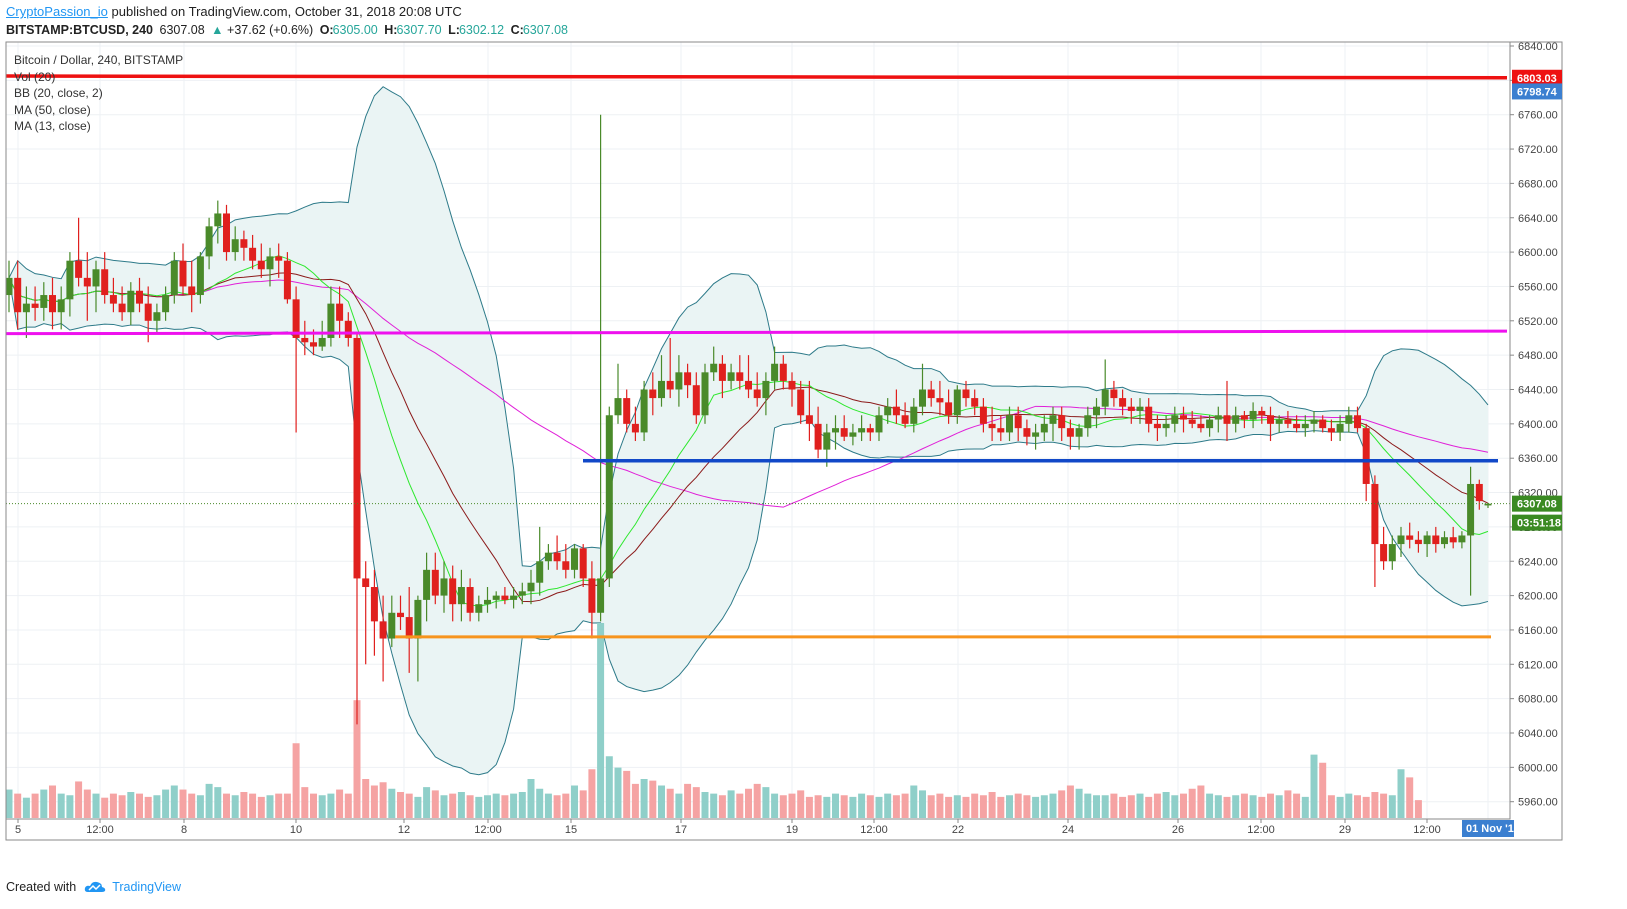  Describe the element at coordinates (146, 887) in the screenshot. I see `tradingview-brand-link: TradingView` at that location.